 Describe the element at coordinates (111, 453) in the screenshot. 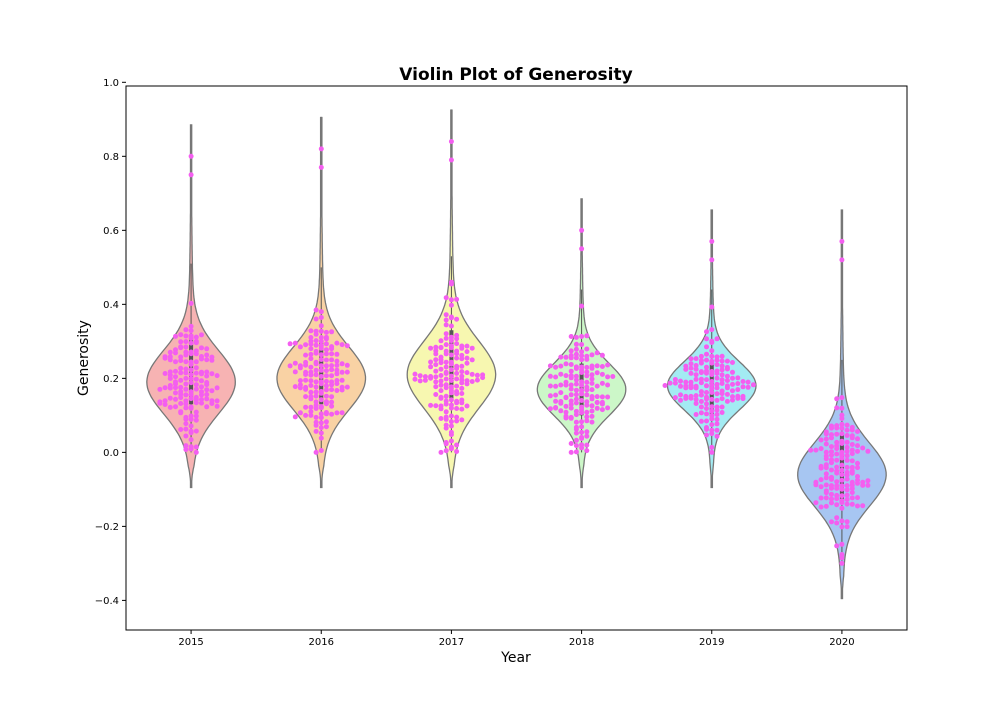

I see `y-tick-label: 0.0` at that location.